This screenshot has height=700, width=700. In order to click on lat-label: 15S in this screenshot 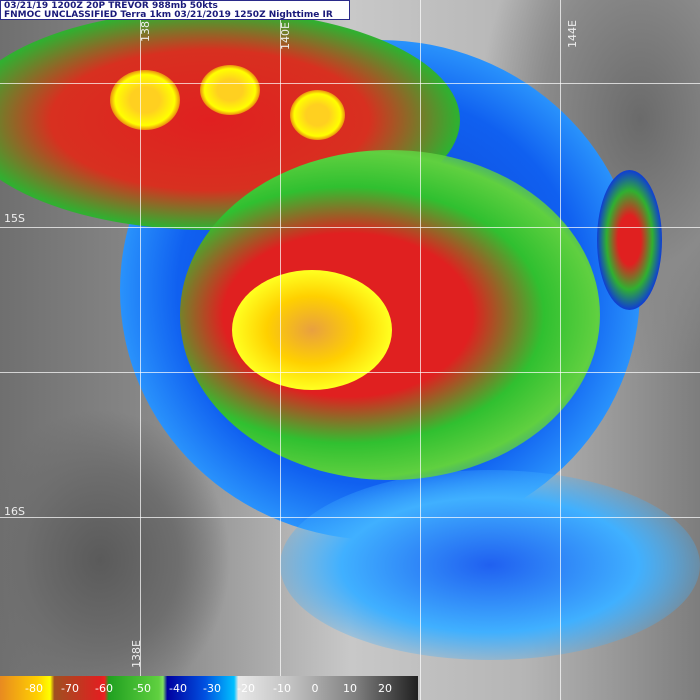, I will do `click(14, 218)`.